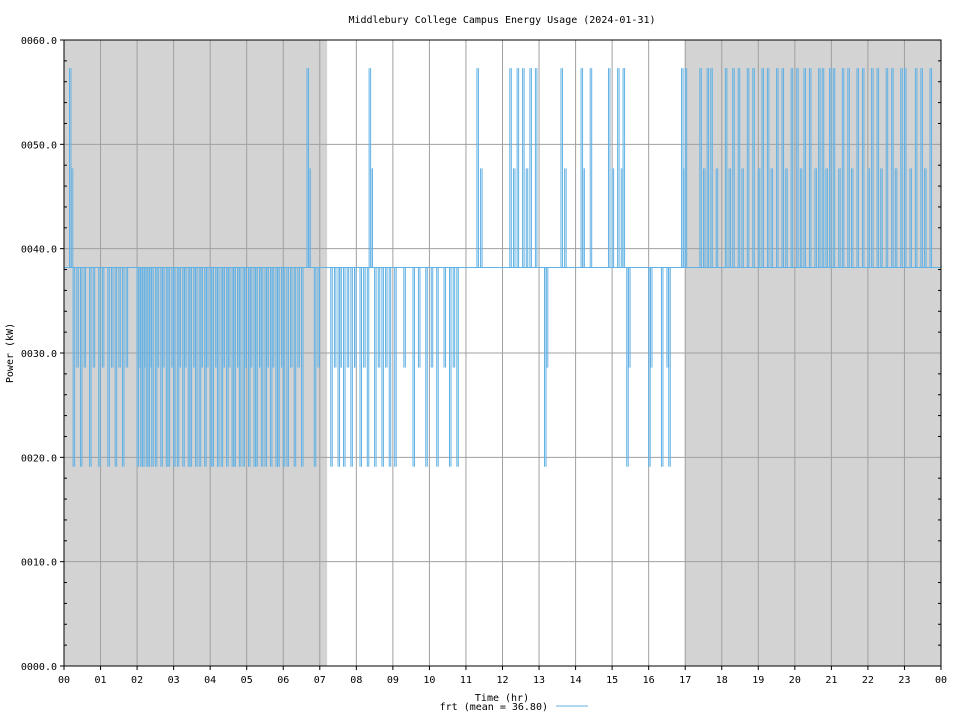 This screenshot has width=960, height=720. I want to click on x-tick-label: 07, so click(320, 680).